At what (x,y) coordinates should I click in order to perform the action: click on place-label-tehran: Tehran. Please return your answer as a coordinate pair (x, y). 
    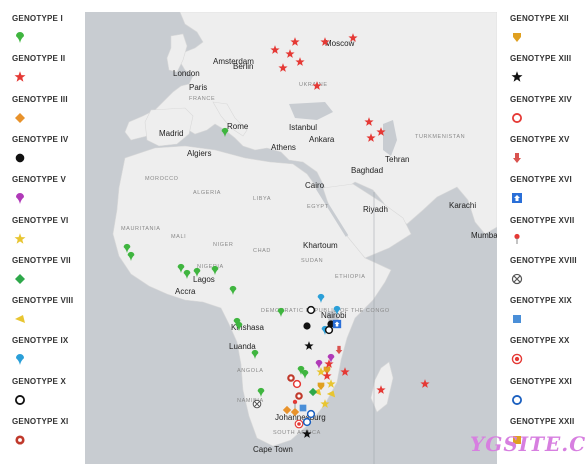
    Looking at the image, I should click on (397, 159).